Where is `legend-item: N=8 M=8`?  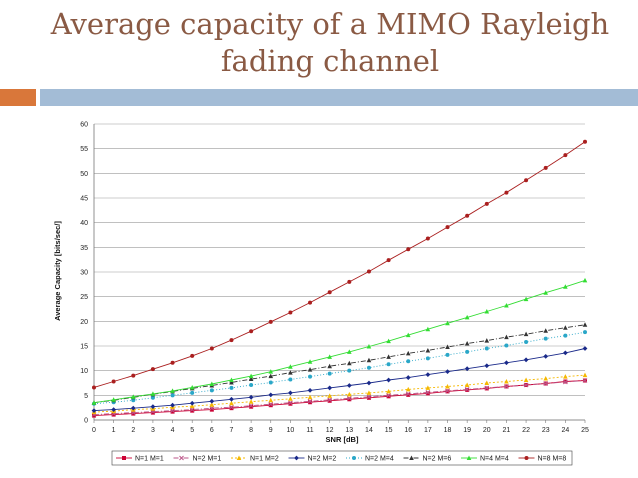 legend-item: N=8 M=8 is located at coordinates (542, 459).